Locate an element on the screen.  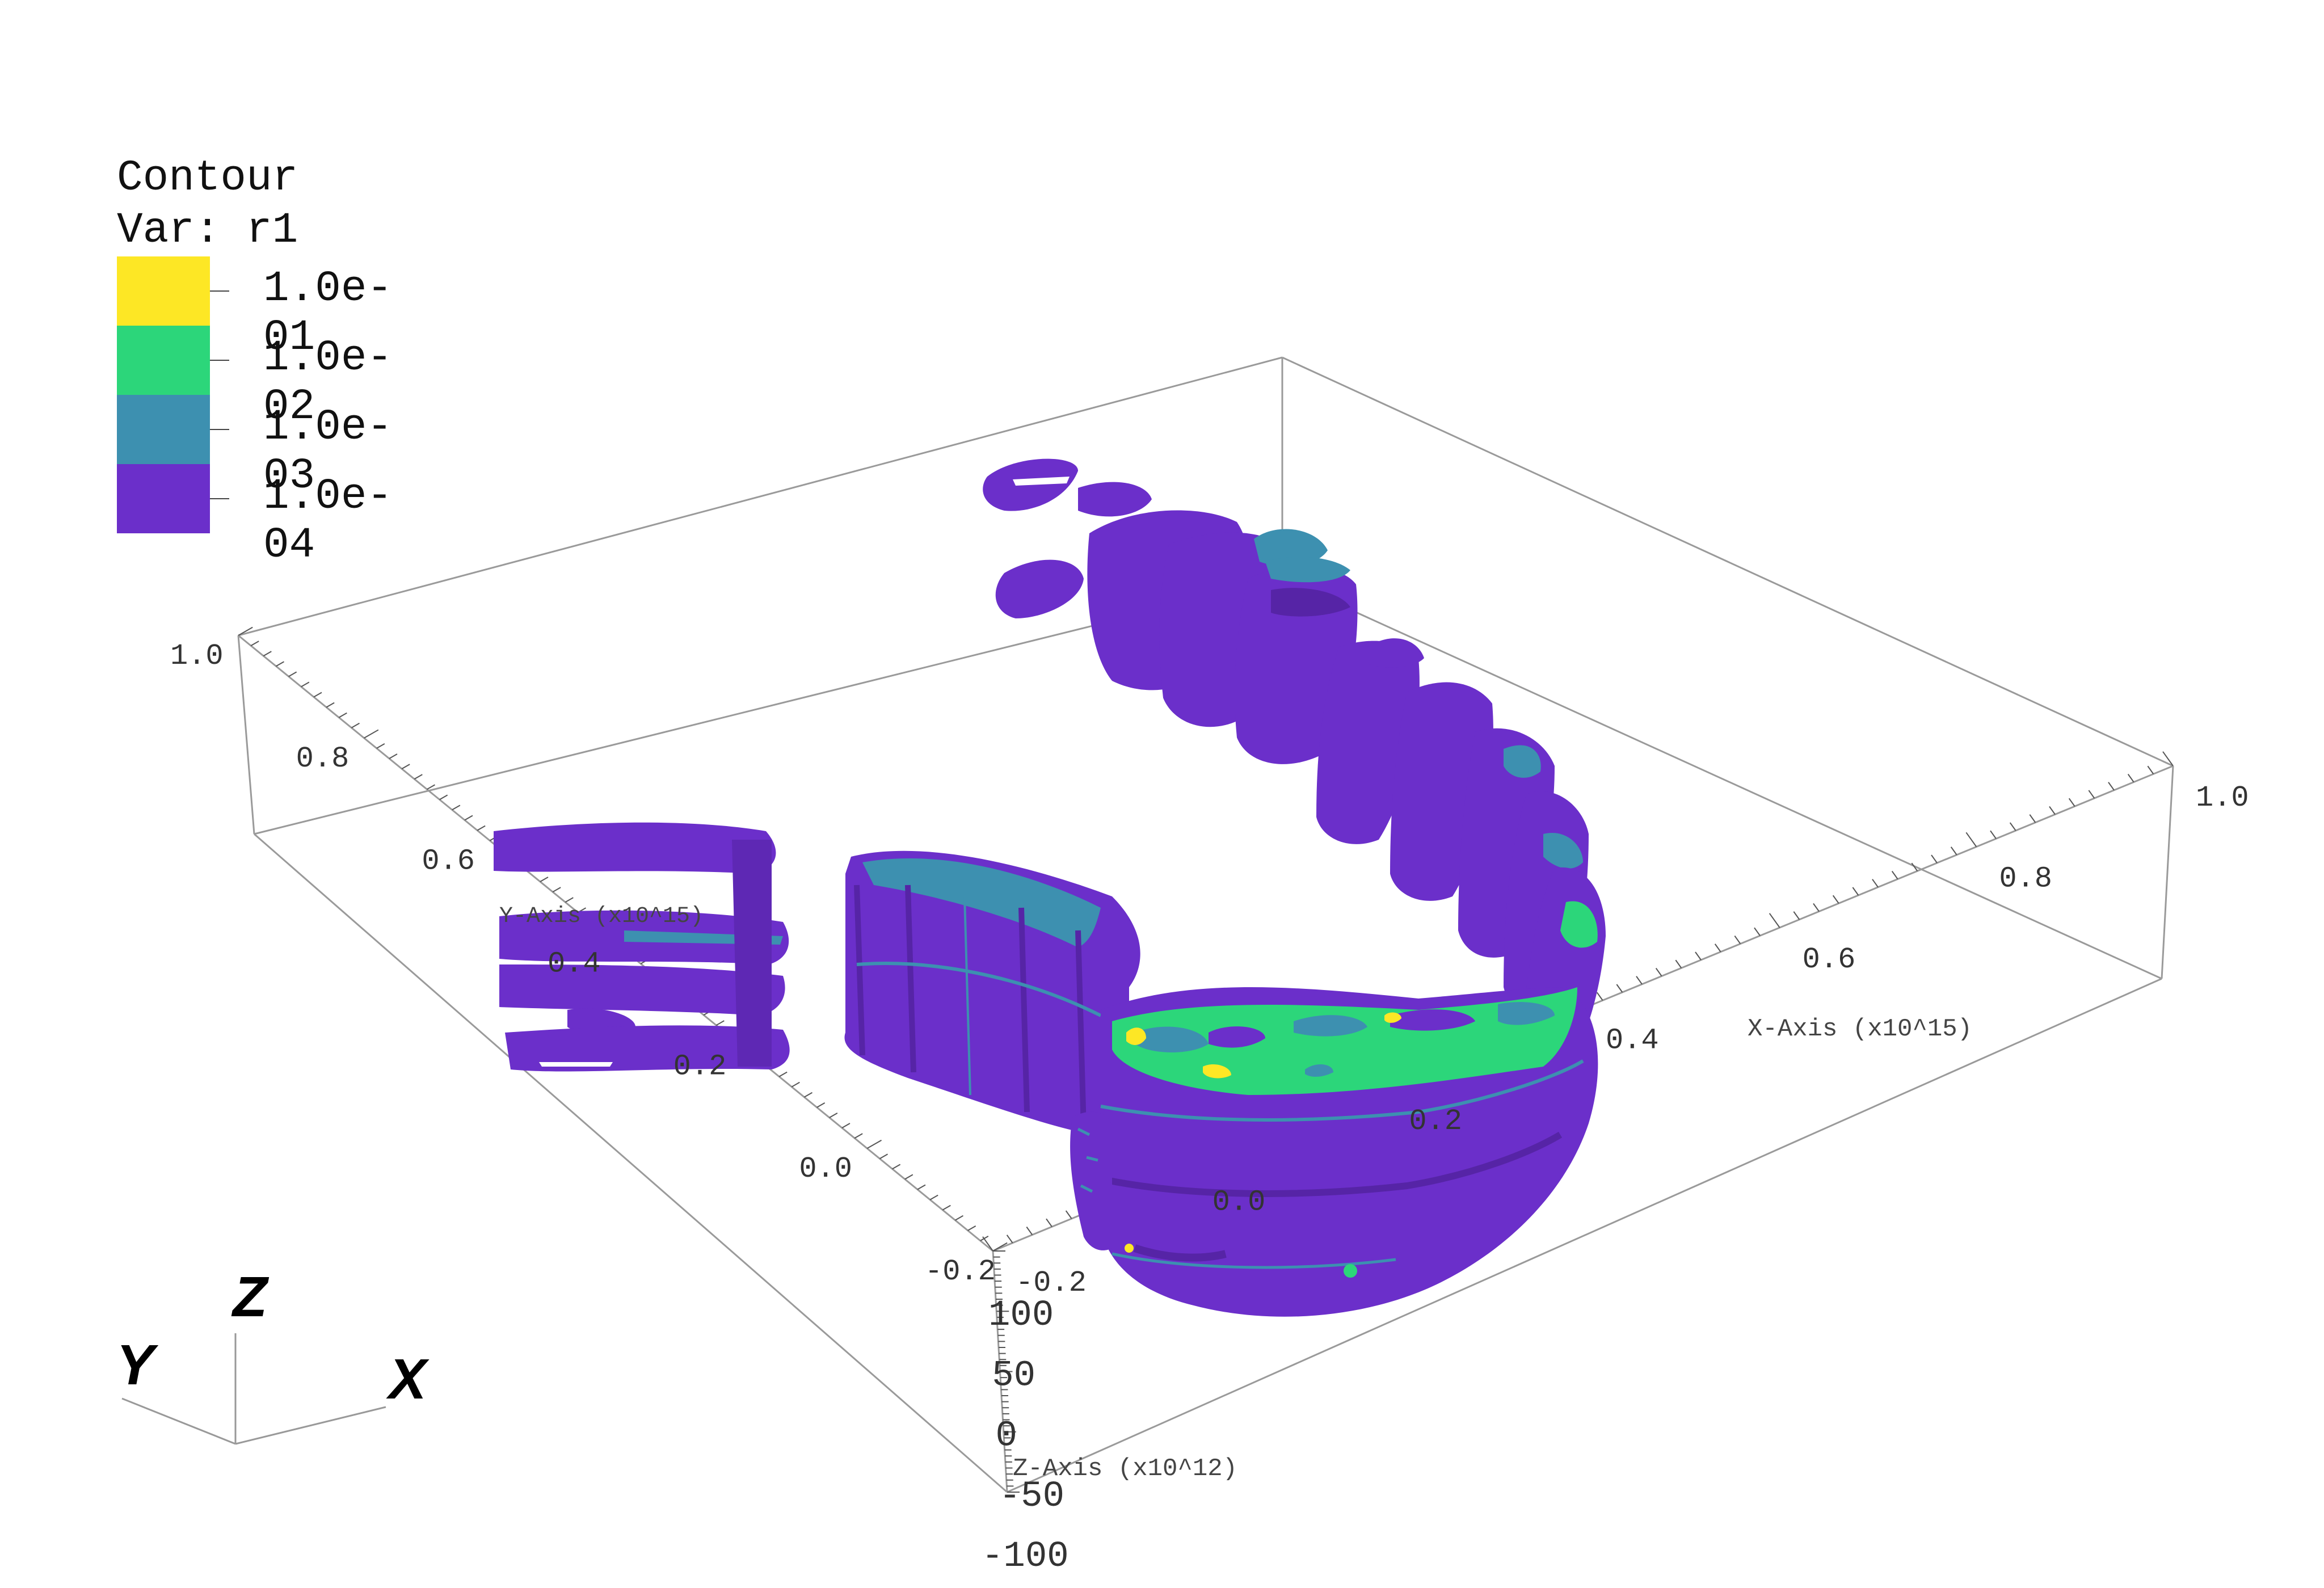
y-tick-label: 0.2 is located at coordinates (700, 1066).